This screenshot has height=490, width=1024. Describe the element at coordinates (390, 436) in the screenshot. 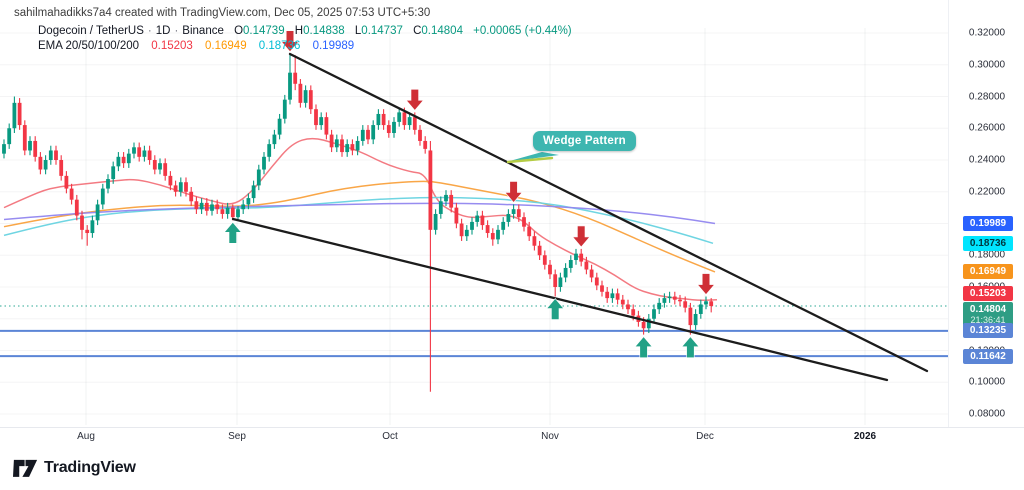

I see `time-tick-label: Oct` at that location.